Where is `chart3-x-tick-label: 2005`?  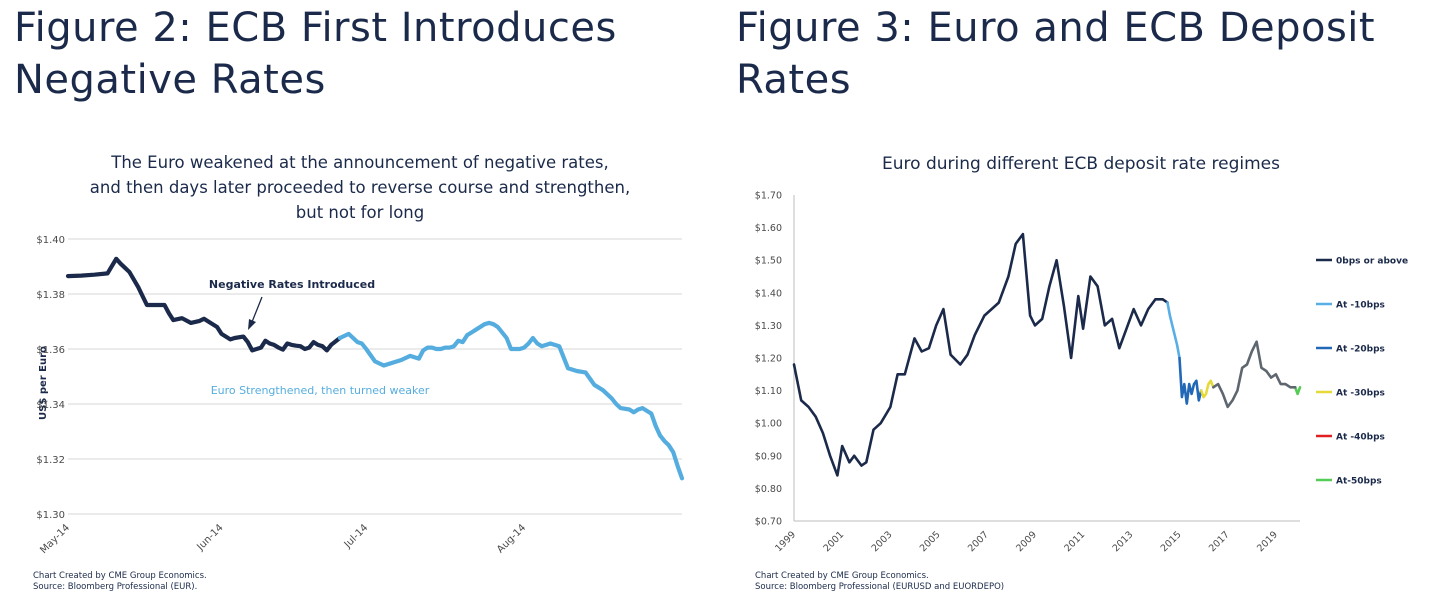
chart3-x-tick-label: 2005 is located at coordinates (930, 541).